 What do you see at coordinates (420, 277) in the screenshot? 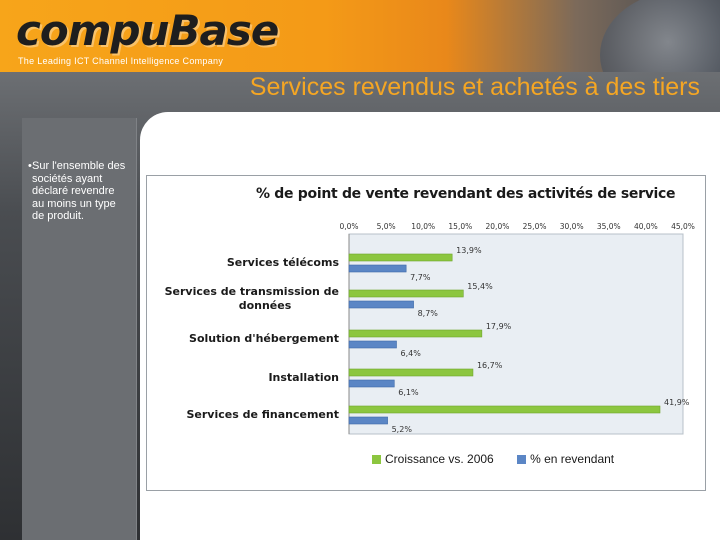
I see `data-label: 7,7%` at bounding box center [420, 277].